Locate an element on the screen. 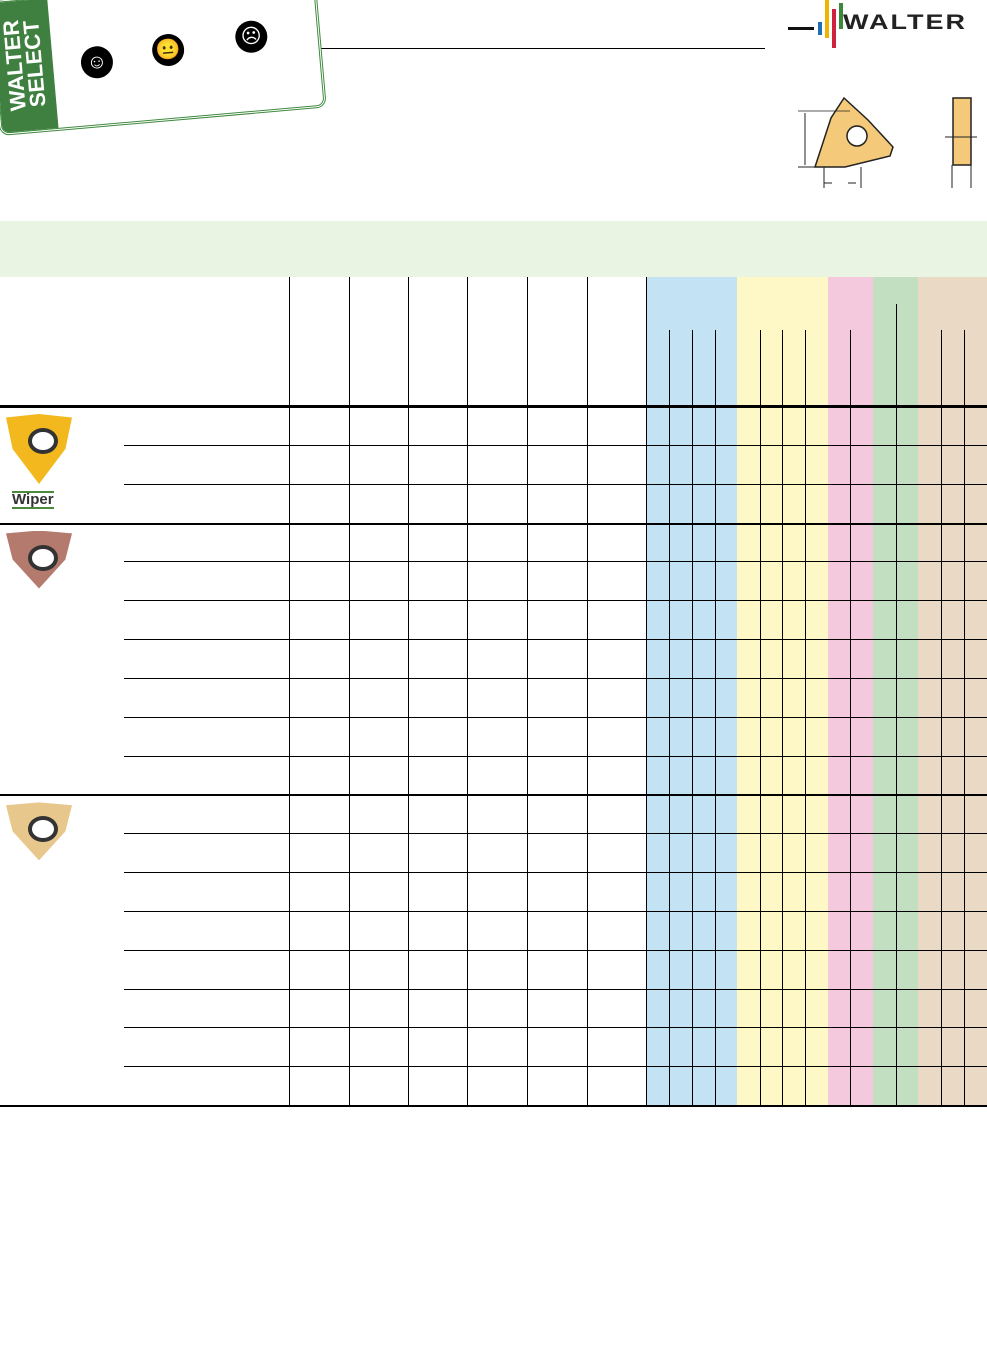 The image size is (987, 1359). stamp-title-2: SELECT is located at coordinates (34, 64).